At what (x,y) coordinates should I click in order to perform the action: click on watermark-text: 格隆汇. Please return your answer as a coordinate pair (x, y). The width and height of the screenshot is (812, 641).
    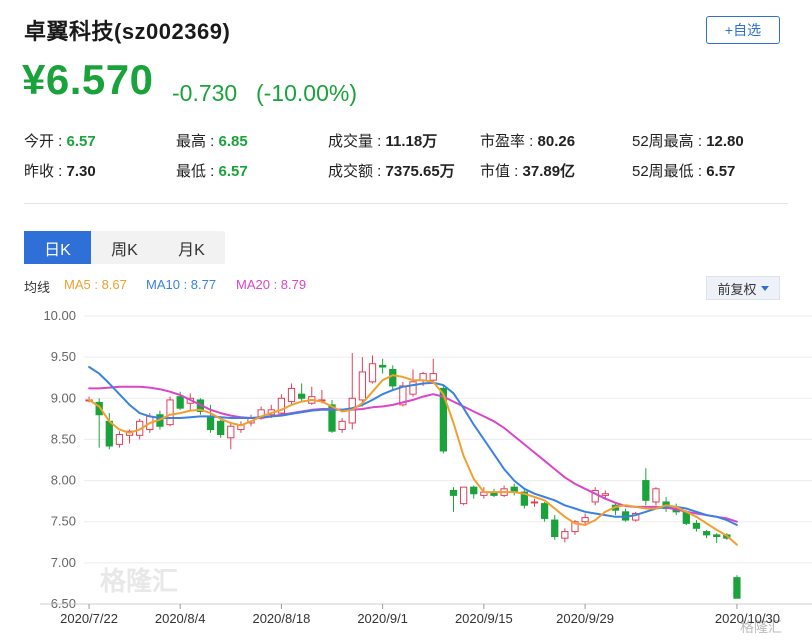
    Looking at the image, I should click on (139, 581).